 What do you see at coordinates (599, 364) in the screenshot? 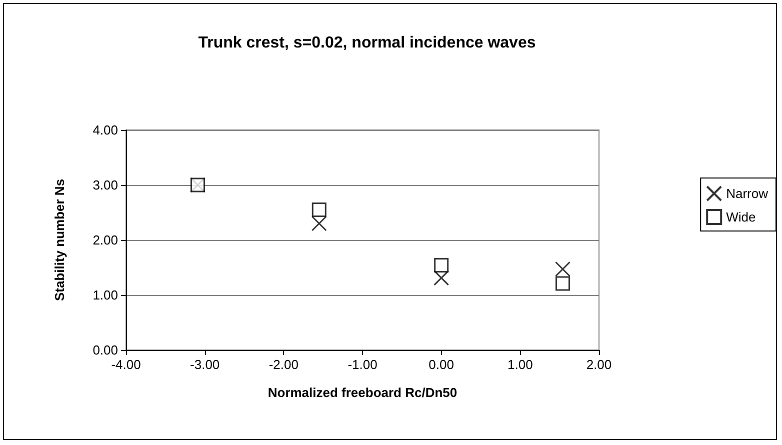
I see `x-tick-label: 2.00` at bounding box center [599, 364].